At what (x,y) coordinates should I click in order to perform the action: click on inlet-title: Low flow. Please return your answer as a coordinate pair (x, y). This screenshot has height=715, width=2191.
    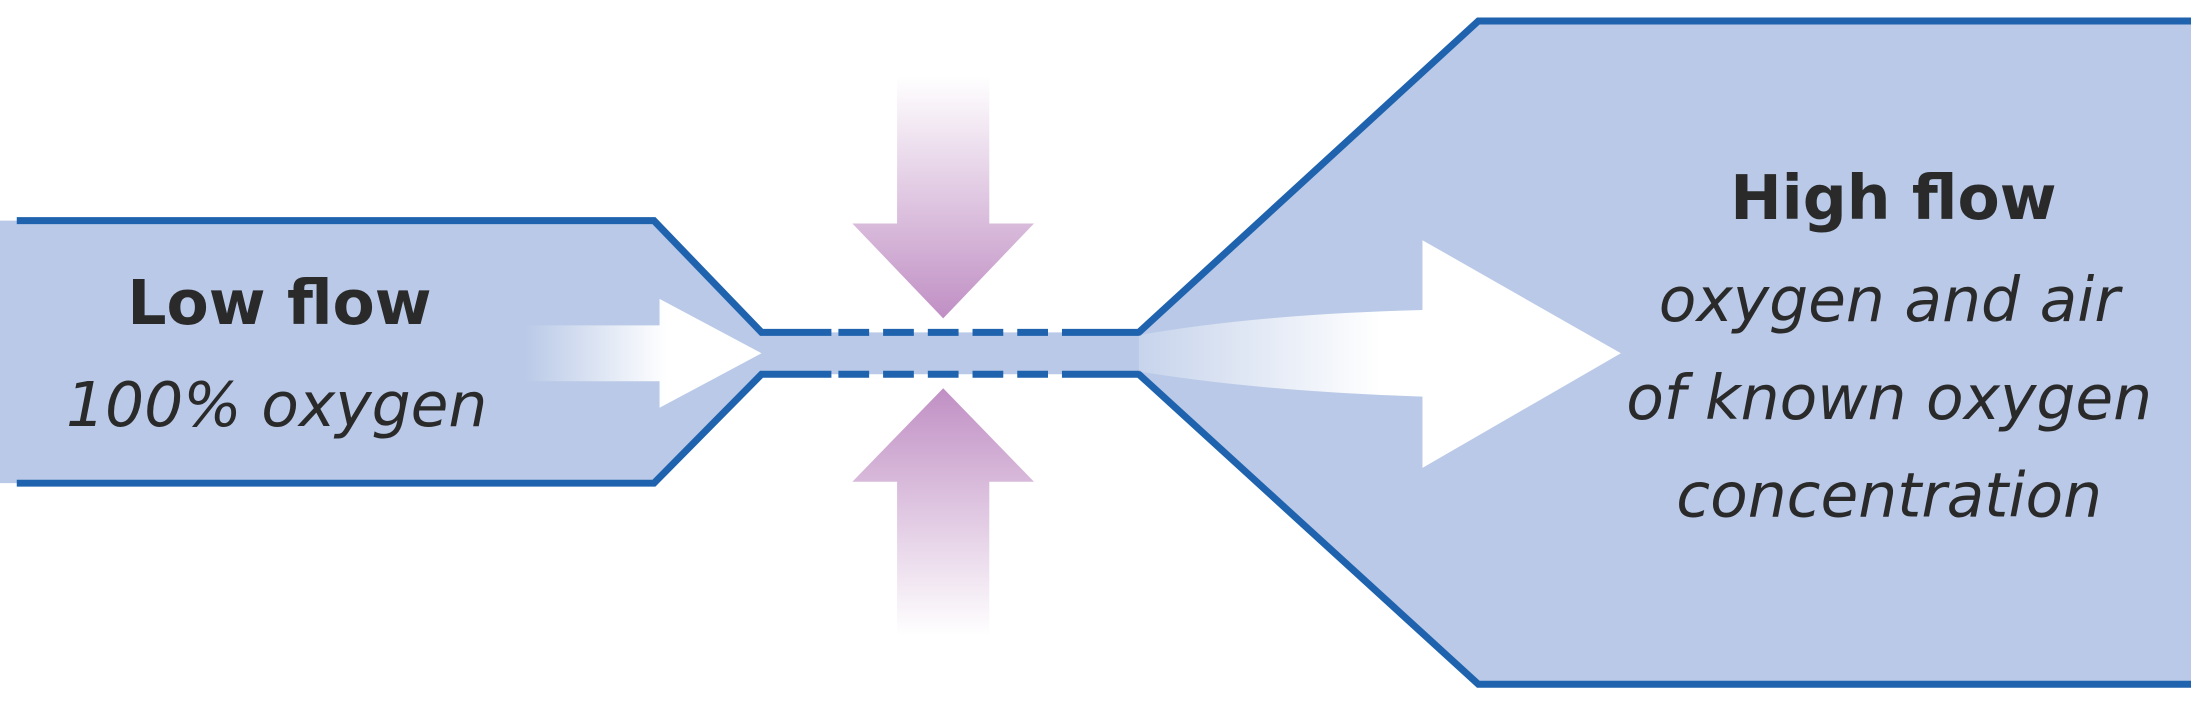
    Looking at the image, I should click on (279, 303).